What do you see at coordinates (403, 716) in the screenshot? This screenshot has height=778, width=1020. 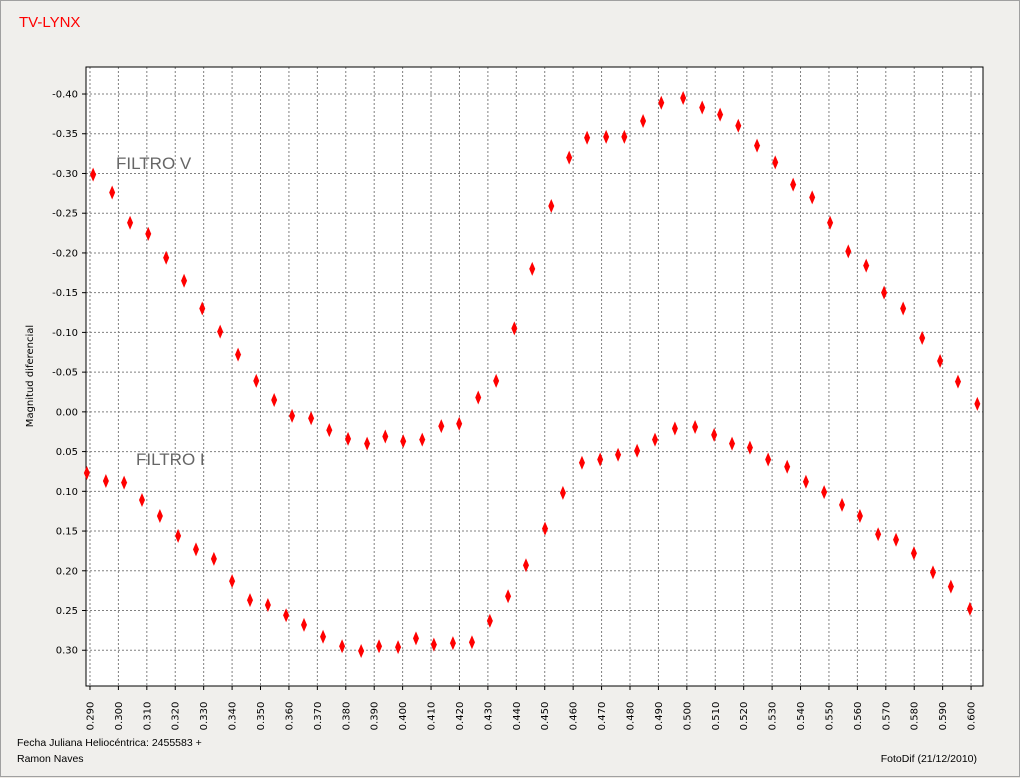 I see `x-tick-label: 0.400` at bounding box center [403, 716].